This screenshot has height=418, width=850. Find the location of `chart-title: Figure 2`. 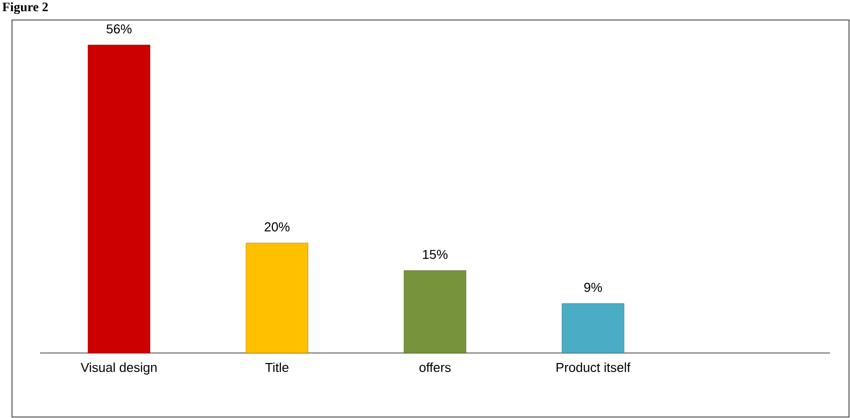

chart-title: Figure 2 is located at coordinates (25, 8).